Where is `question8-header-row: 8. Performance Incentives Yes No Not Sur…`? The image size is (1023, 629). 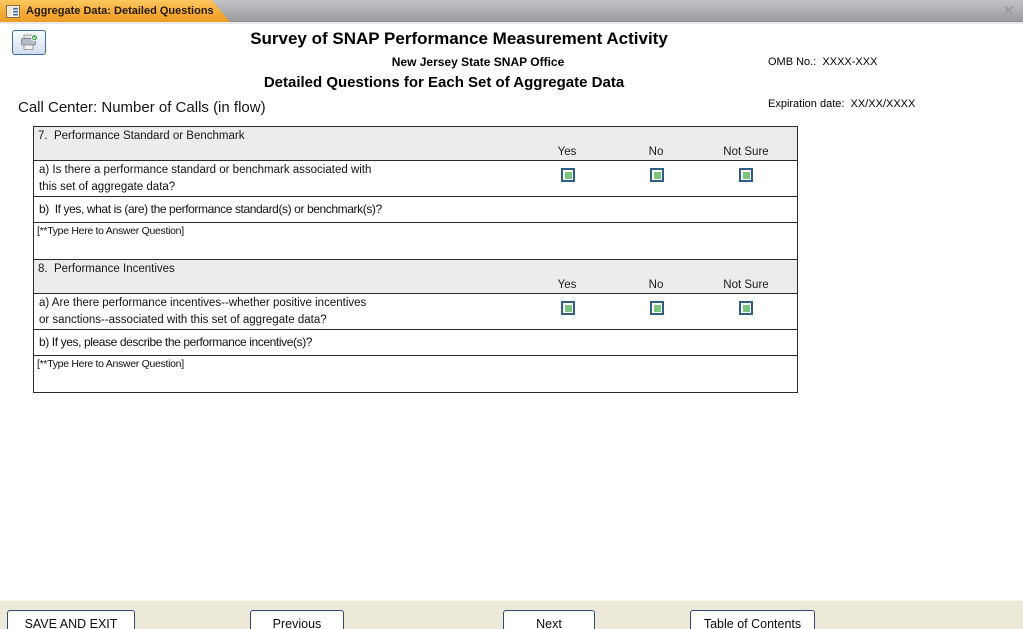 question8-header-row: 8. Performance Incentives Yes No Not Sur… is located at coordinates (415, 277).